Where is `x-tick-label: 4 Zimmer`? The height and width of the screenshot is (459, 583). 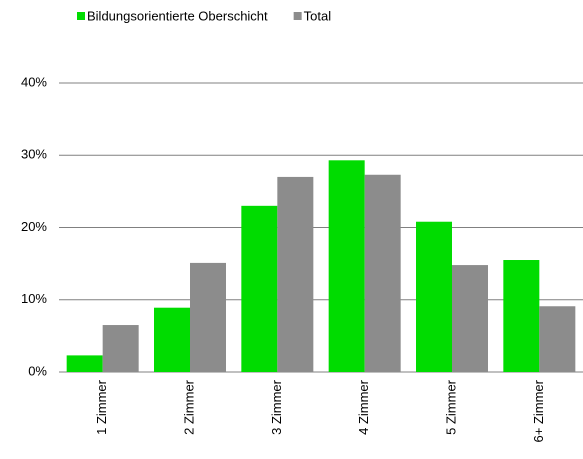 x-tick-label: 4 Zimmer is located at coordinates (363, 407).